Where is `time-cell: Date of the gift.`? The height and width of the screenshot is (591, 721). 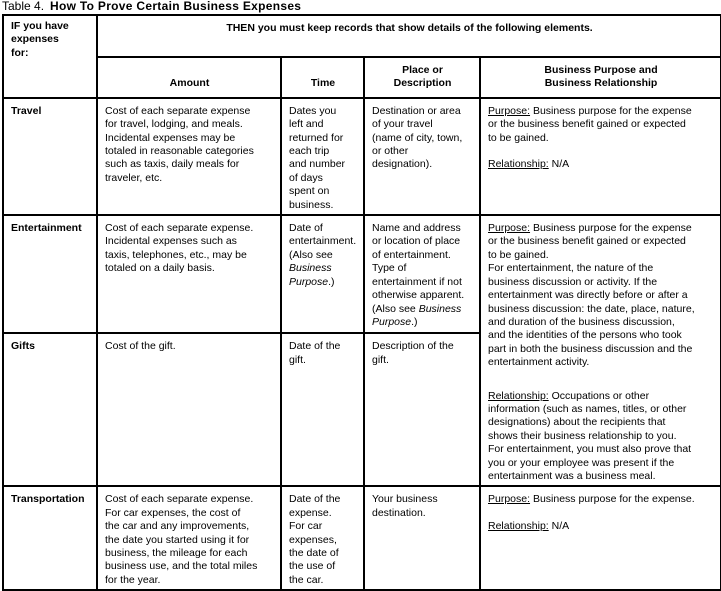 time-cell: Date of the gift. is located at coordinates (322, 410).